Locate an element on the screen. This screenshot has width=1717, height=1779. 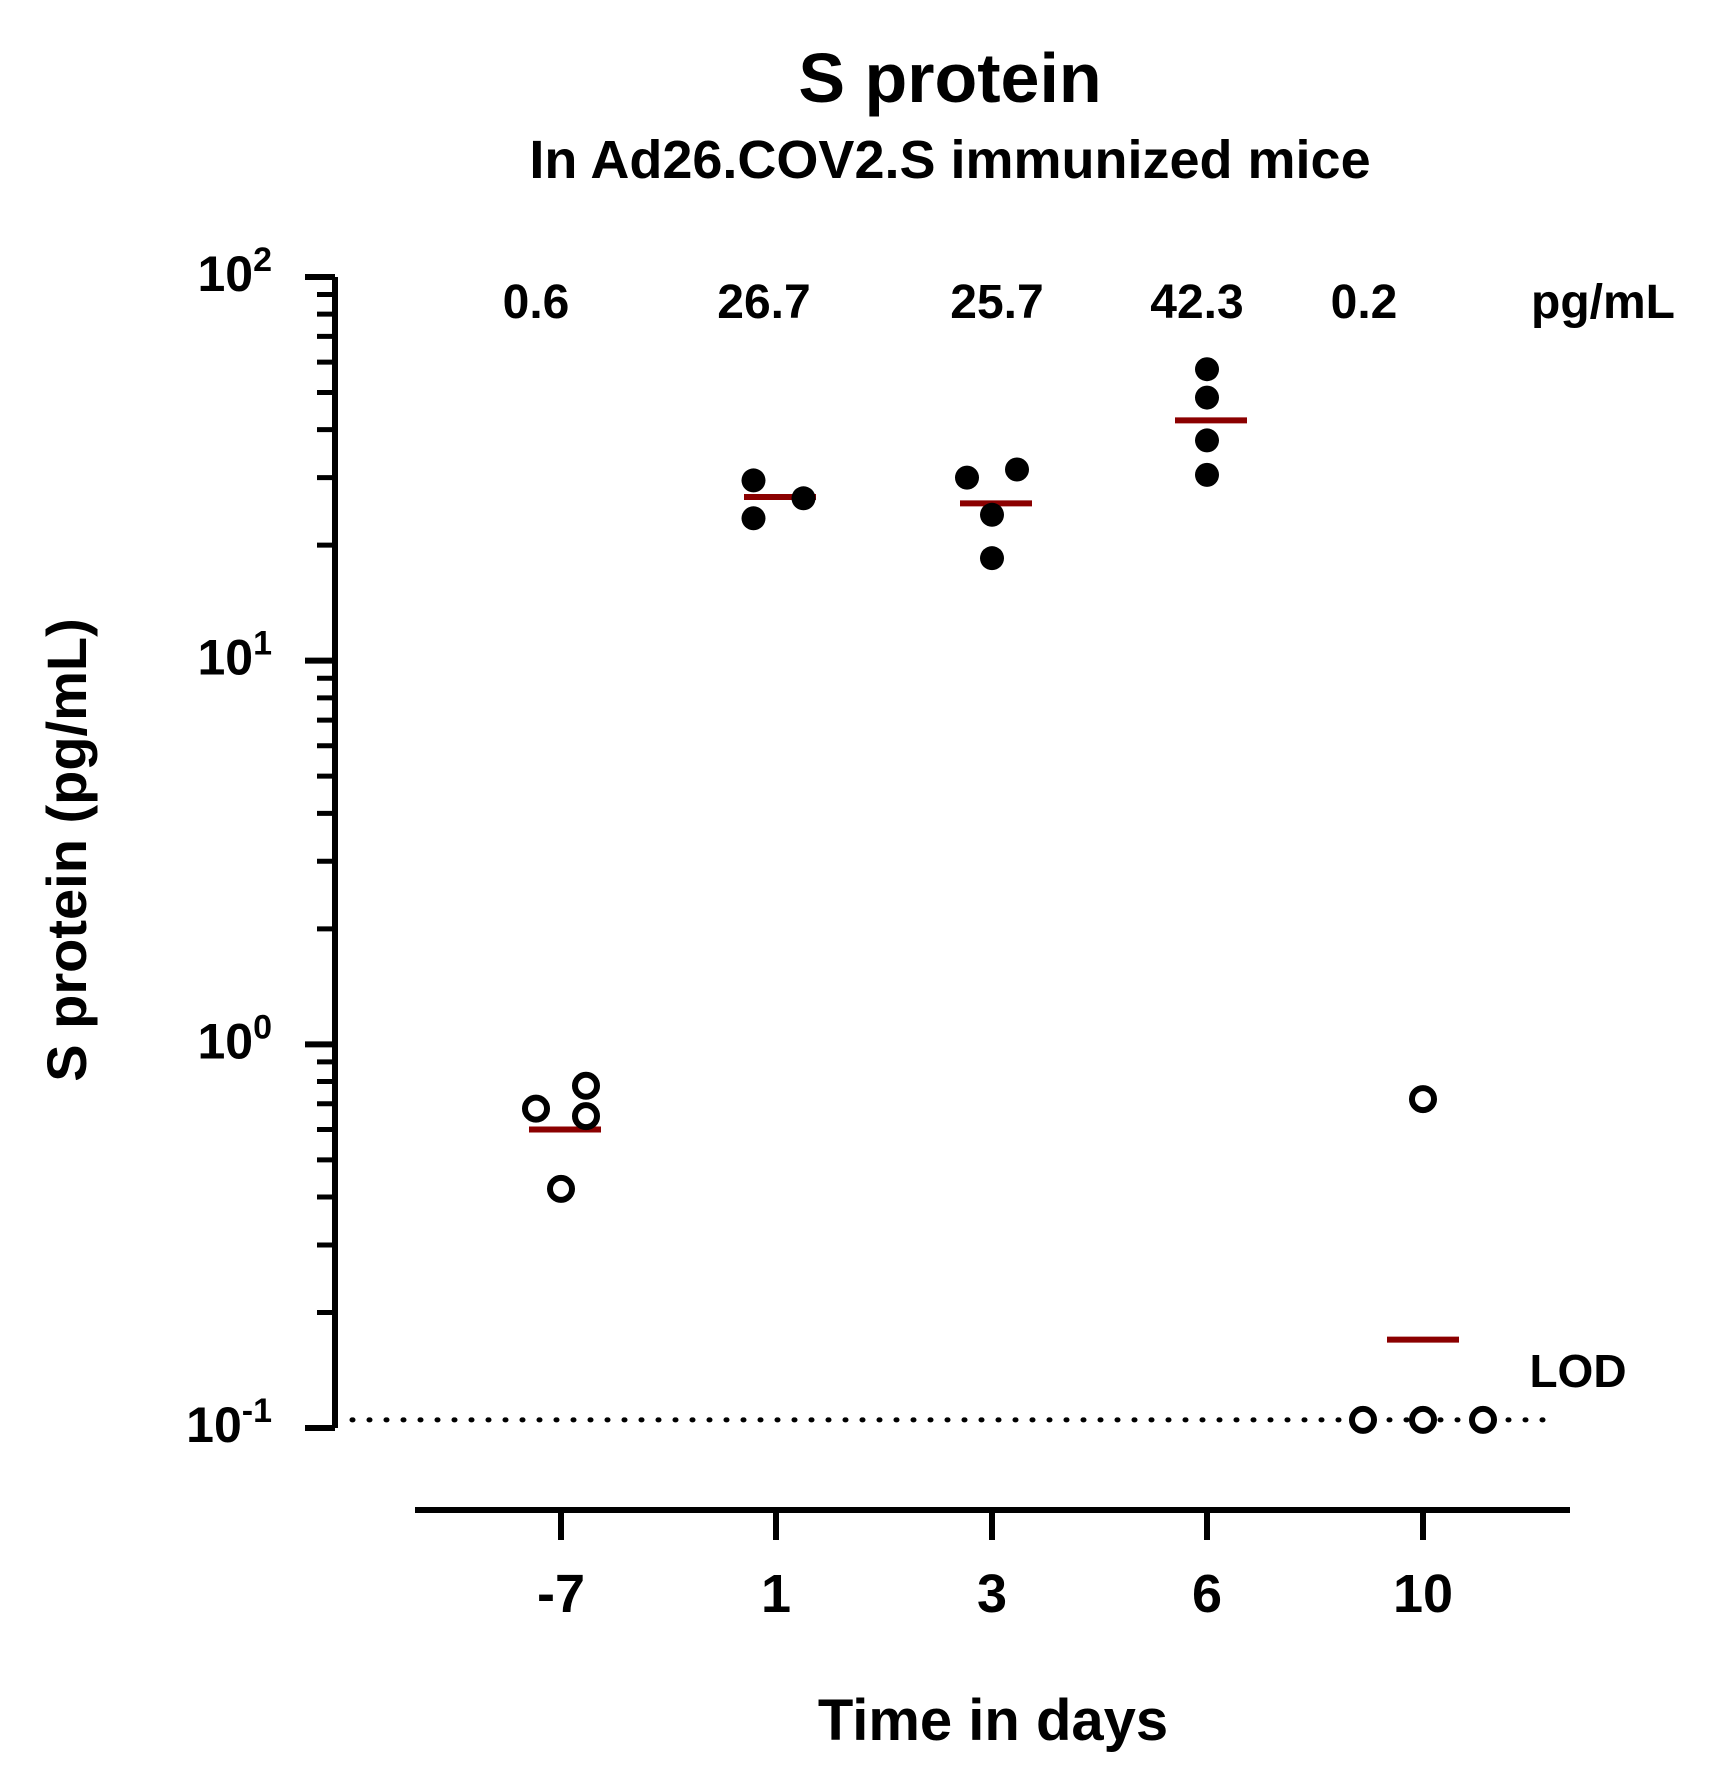
y-tick-label: 10⁻¹ is located at coordinates (229, 1422).